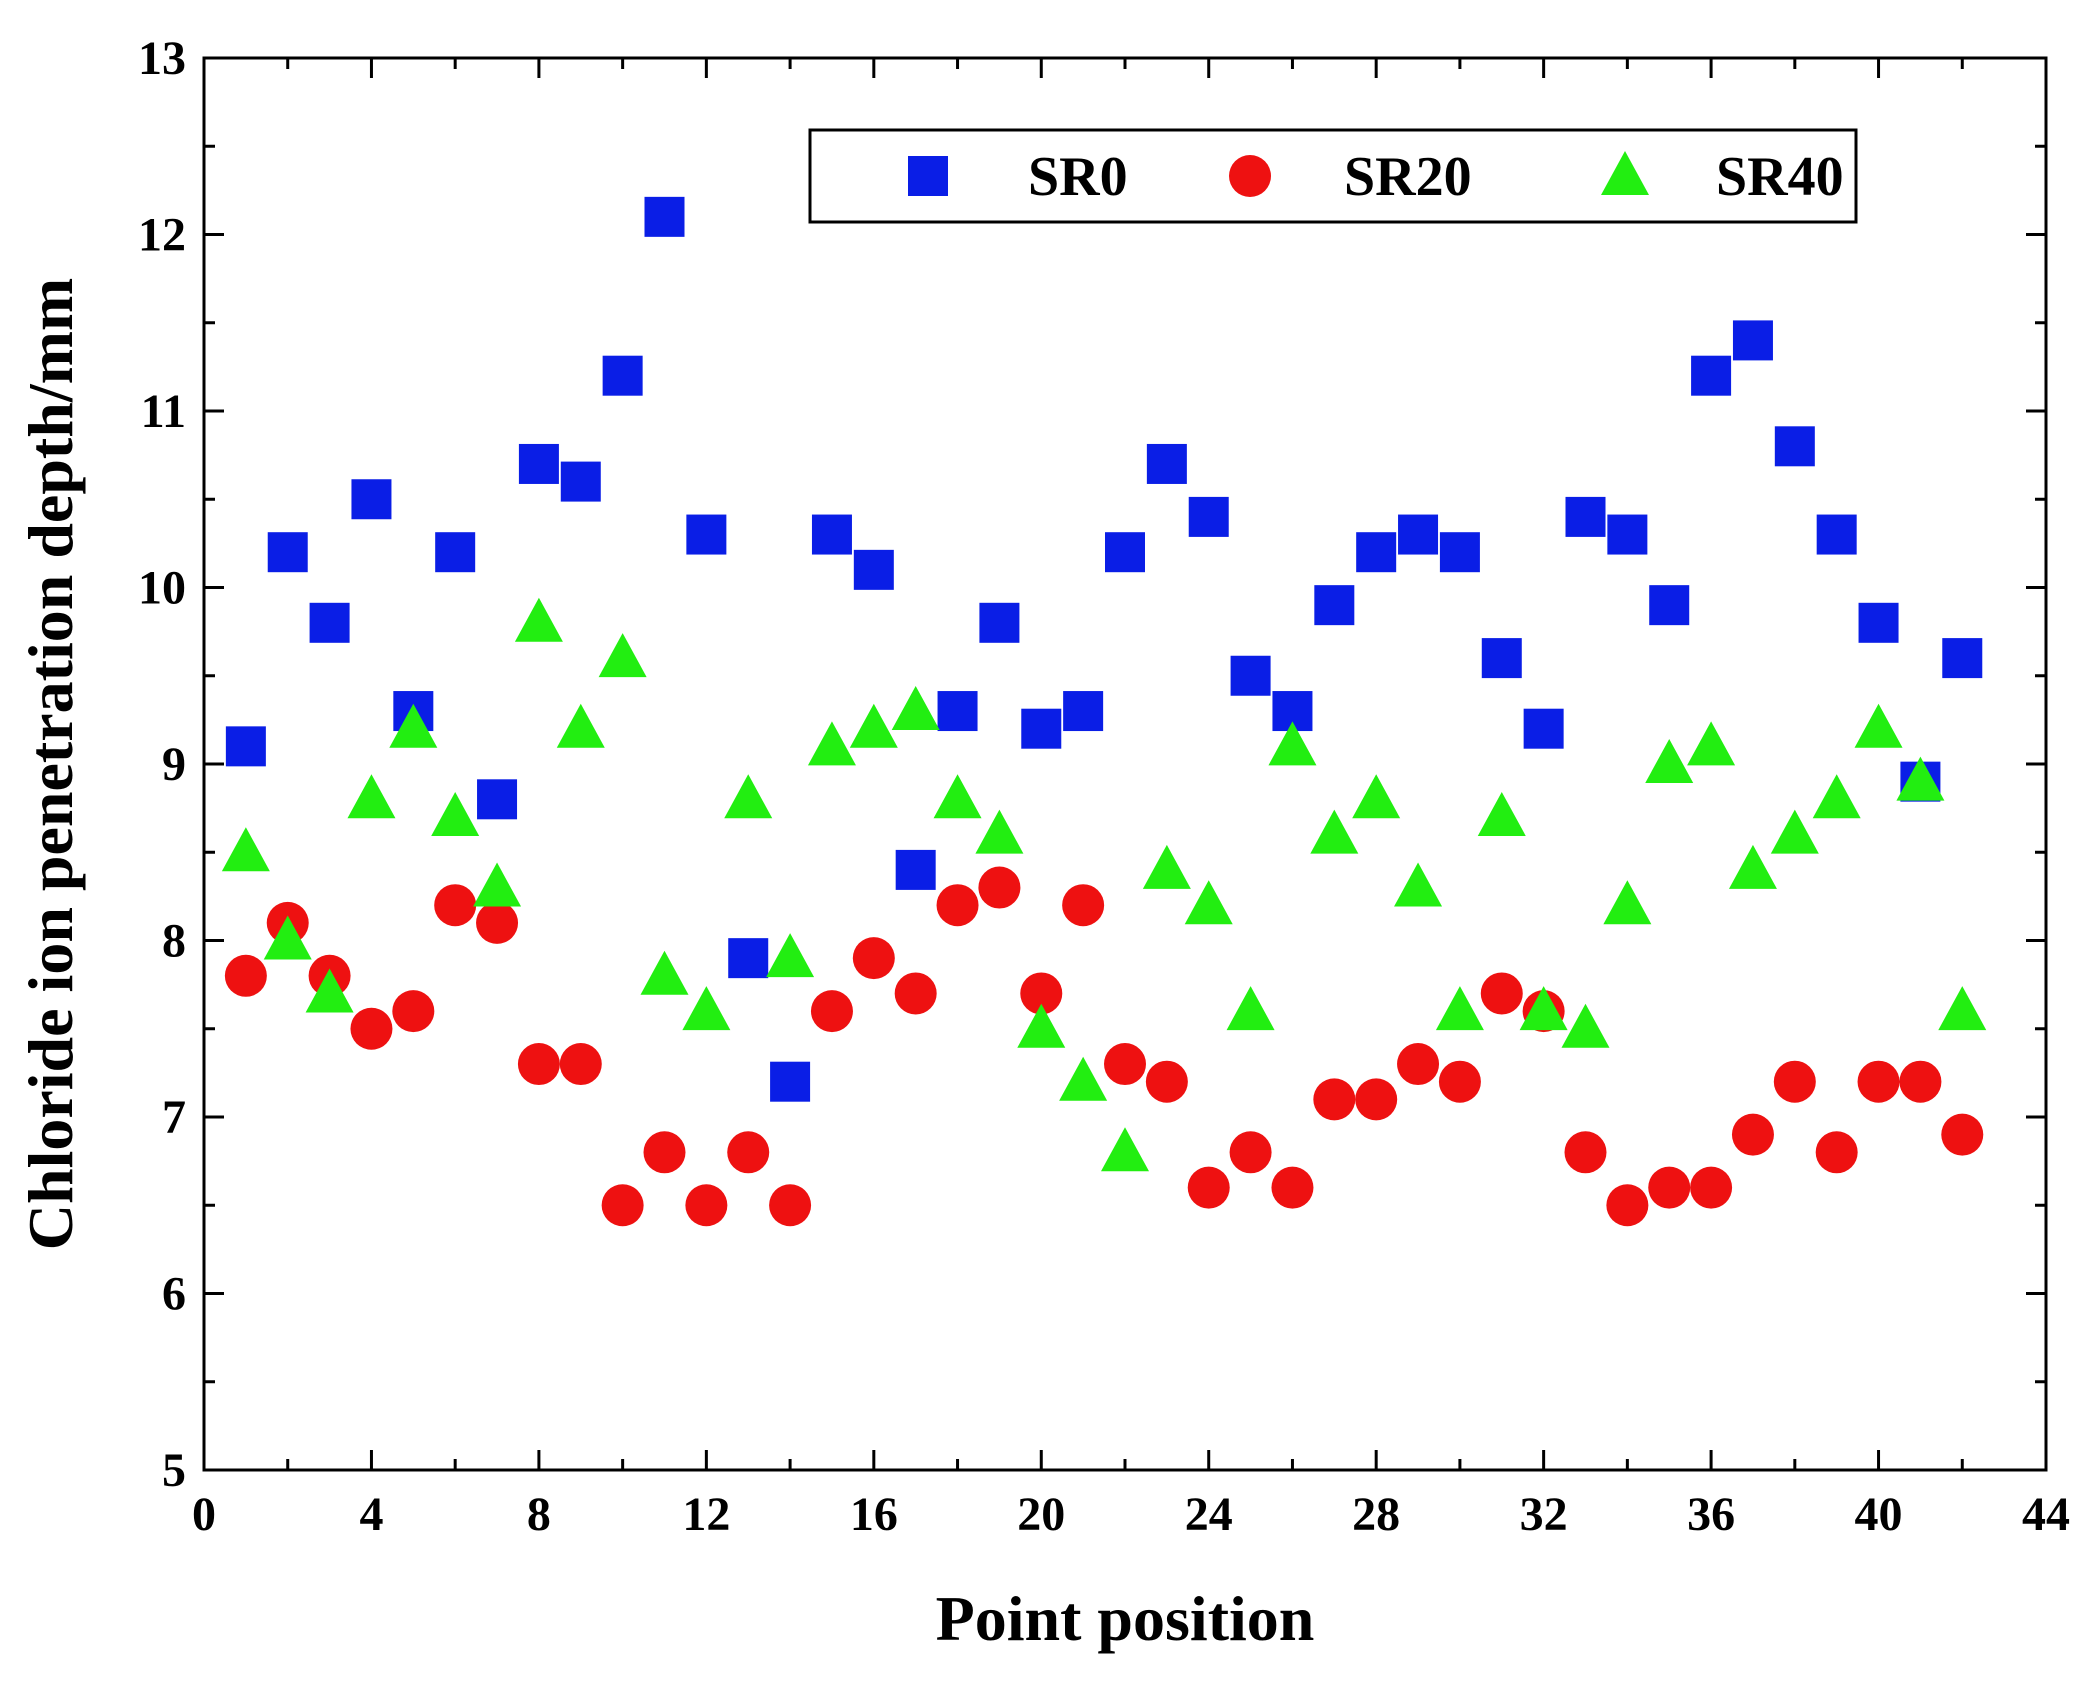 The height and width of the screenshot is (1681, 2088). Describe the element at coordinates (174, 941) in the screenshot. I see `y-tick-label: 8` at that location.